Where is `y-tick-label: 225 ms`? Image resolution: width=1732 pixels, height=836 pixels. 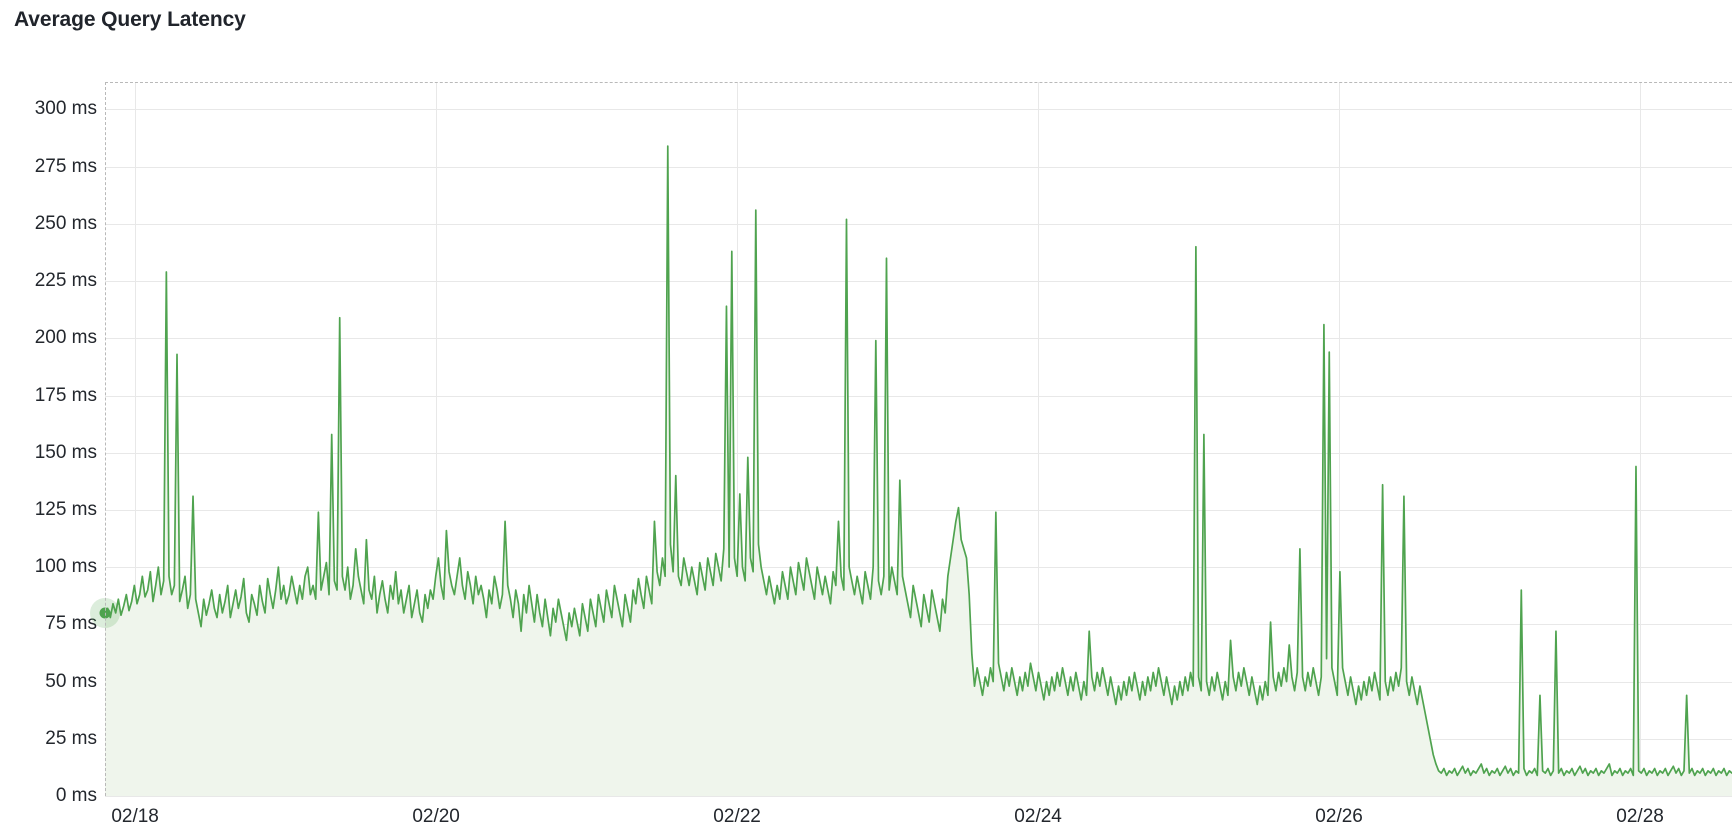 y-tick-label: 225 ms is located at coordinates (65, 281).